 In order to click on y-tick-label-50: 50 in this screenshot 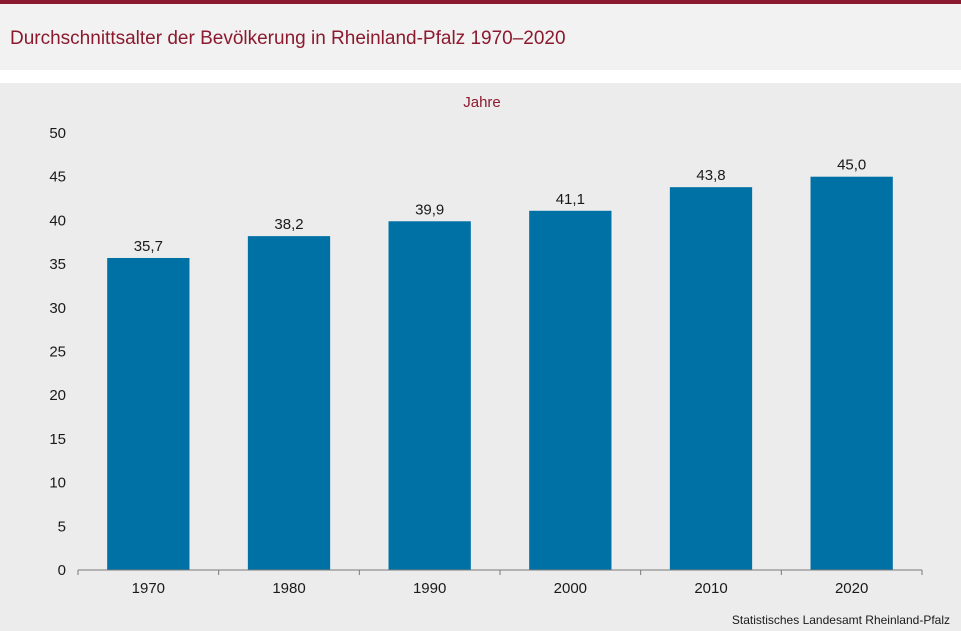, I will do `click(57, 133)`.